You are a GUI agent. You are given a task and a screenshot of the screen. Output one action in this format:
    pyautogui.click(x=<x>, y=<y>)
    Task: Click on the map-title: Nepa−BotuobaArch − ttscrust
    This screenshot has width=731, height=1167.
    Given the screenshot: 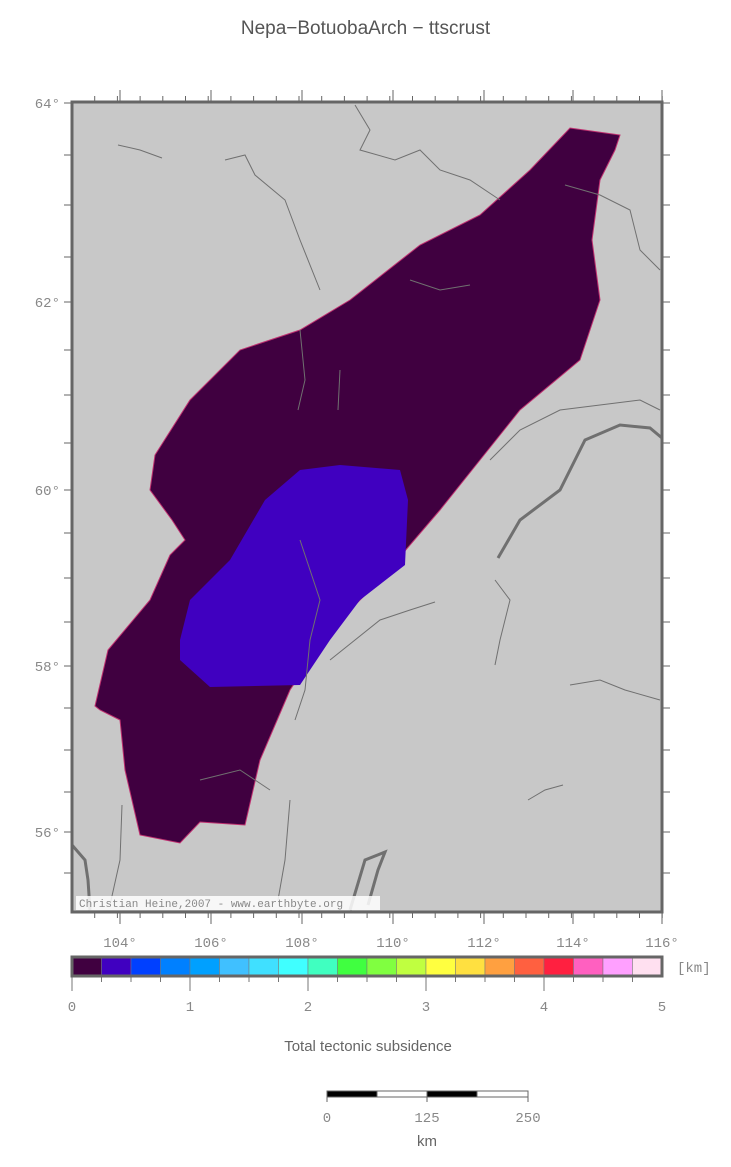 What is the action you would take?
    pyautogui.click(x=365, y=28)
    